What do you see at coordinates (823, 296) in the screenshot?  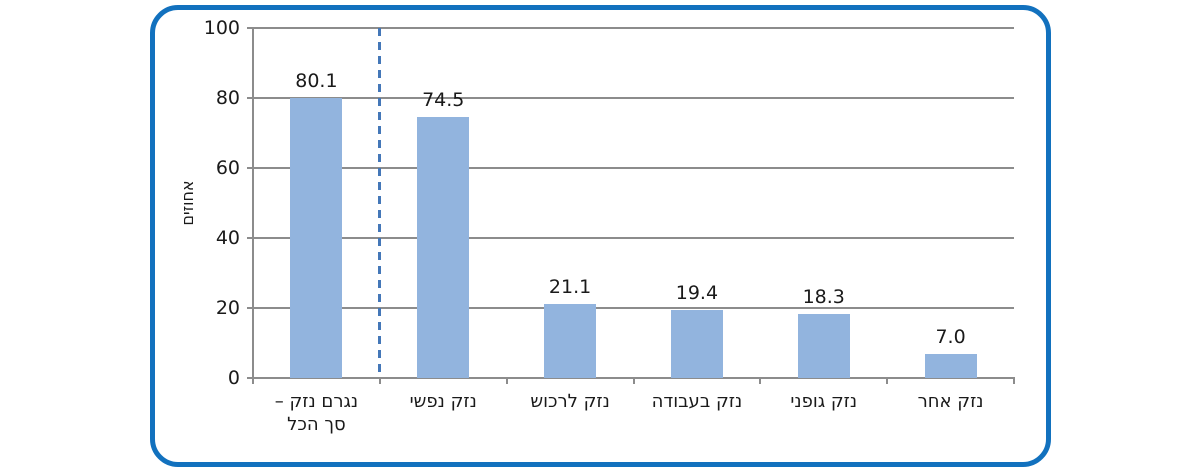 I see `bar-value-label: 18.3` at bounding box center [823, 296].